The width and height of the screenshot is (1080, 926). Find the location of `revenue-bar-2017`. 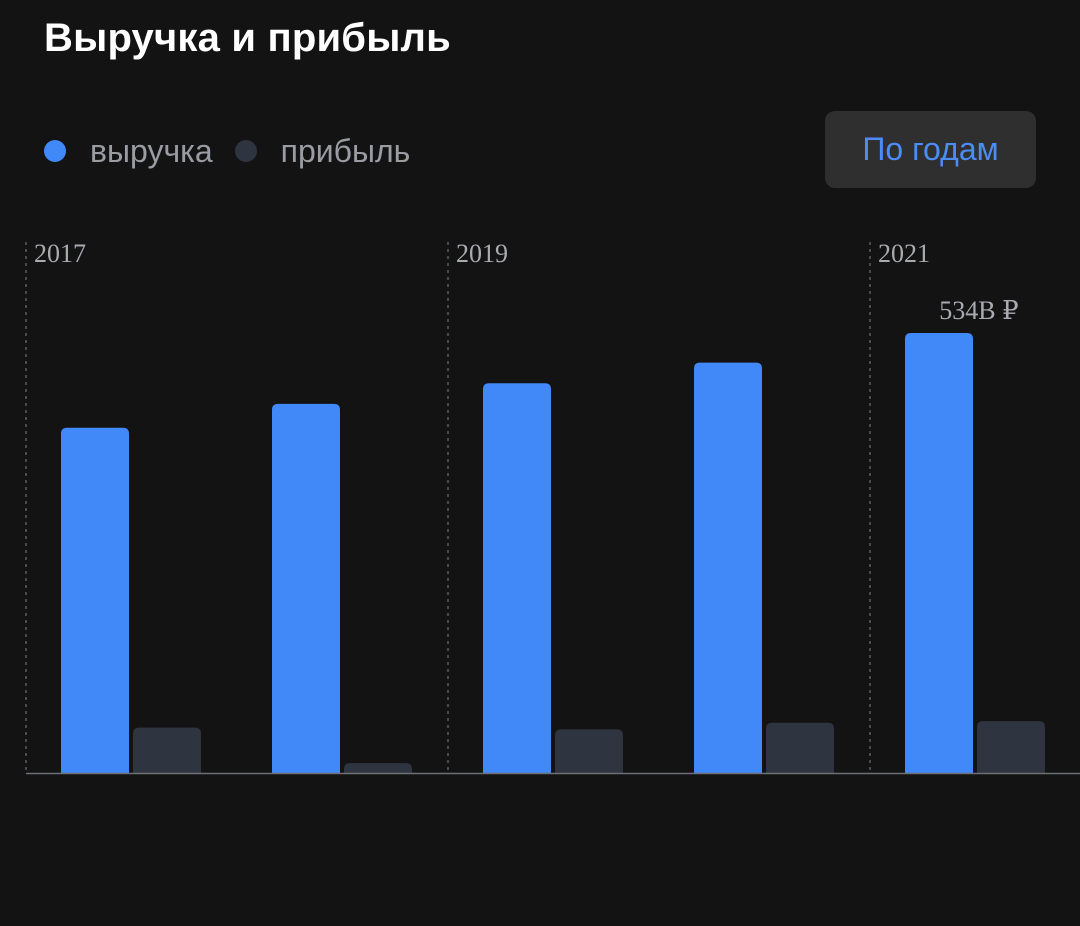

revenue-bar-2017 is located at coordinates (95, 600).